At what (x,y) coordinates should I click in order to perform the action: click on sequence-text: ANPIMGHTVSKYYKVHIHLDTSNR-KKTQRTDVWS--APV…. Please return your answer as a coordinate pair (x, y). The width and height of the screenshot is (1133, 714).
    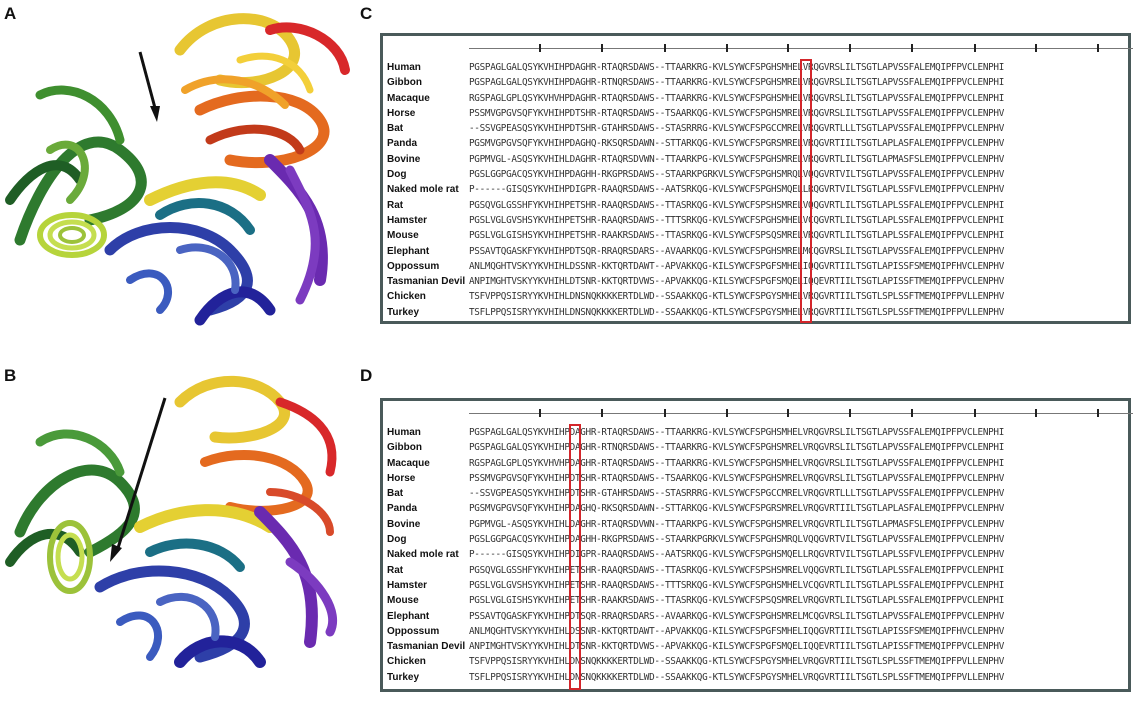
    Looking at the image, I should click on (737, 647).